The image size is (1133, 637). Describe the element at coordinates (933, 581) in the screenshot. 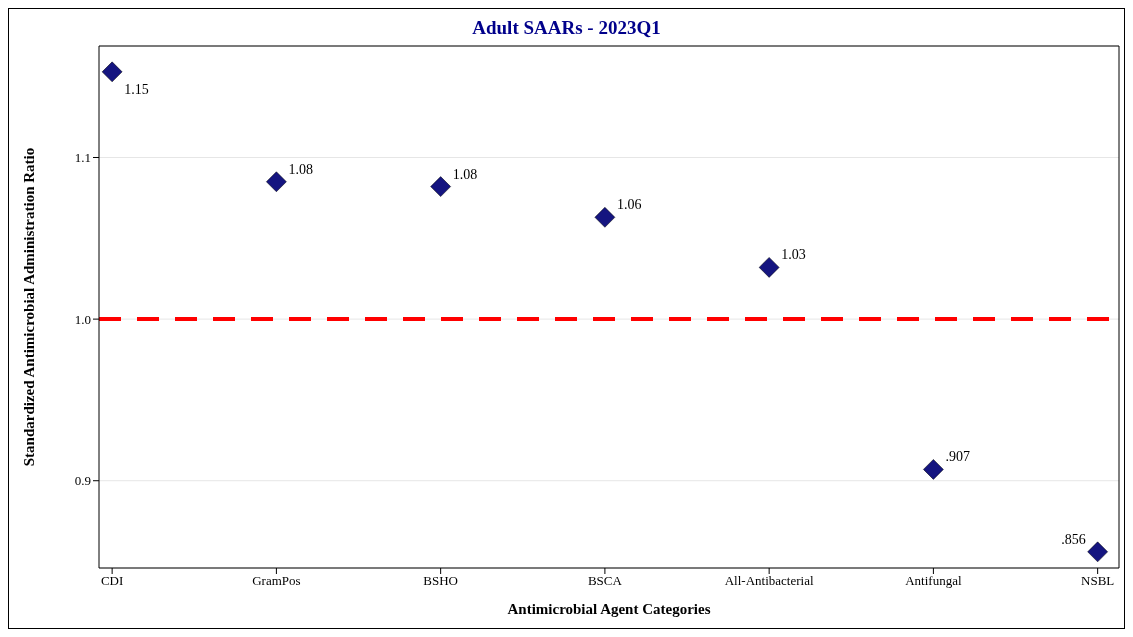

I see `x-tick-label: Antifungal` at that location.